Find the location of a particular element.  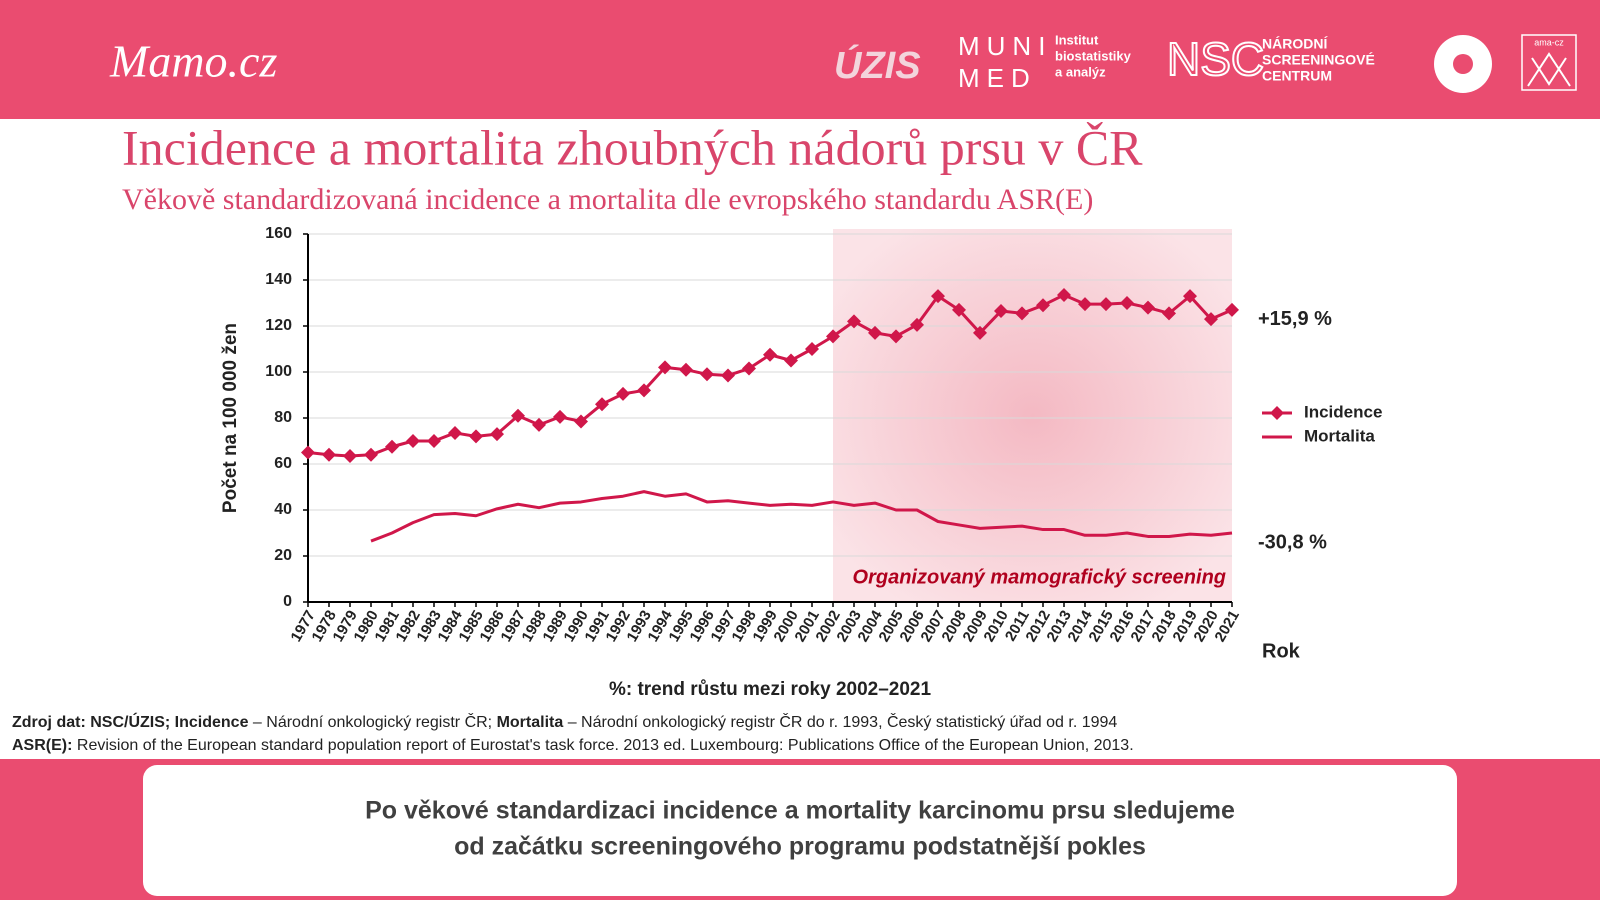

ama-logo: ama-cz is located at coordinates (1549, 42).